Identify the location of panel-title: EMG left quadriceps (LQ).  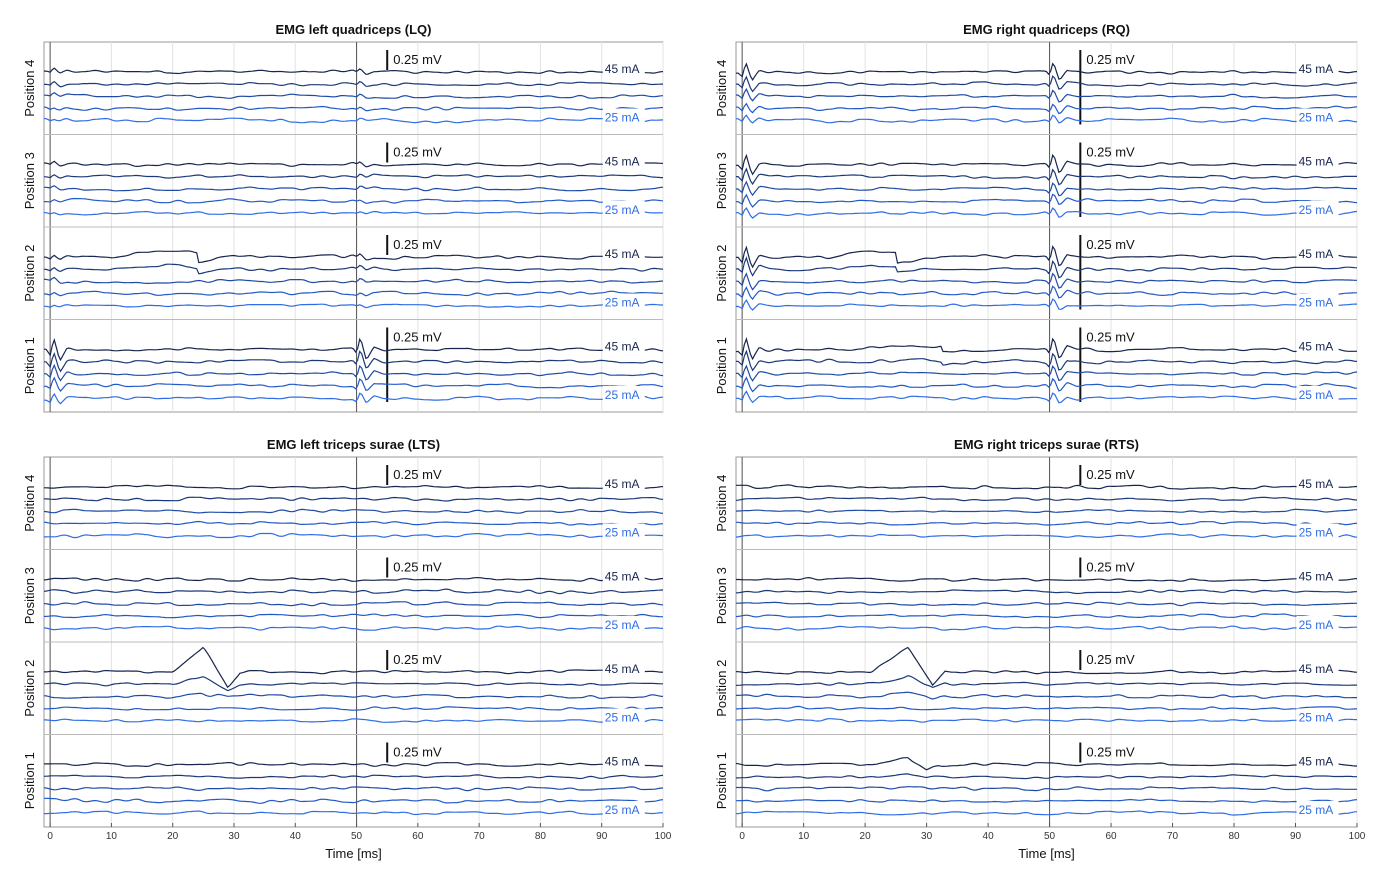
(353, 29).